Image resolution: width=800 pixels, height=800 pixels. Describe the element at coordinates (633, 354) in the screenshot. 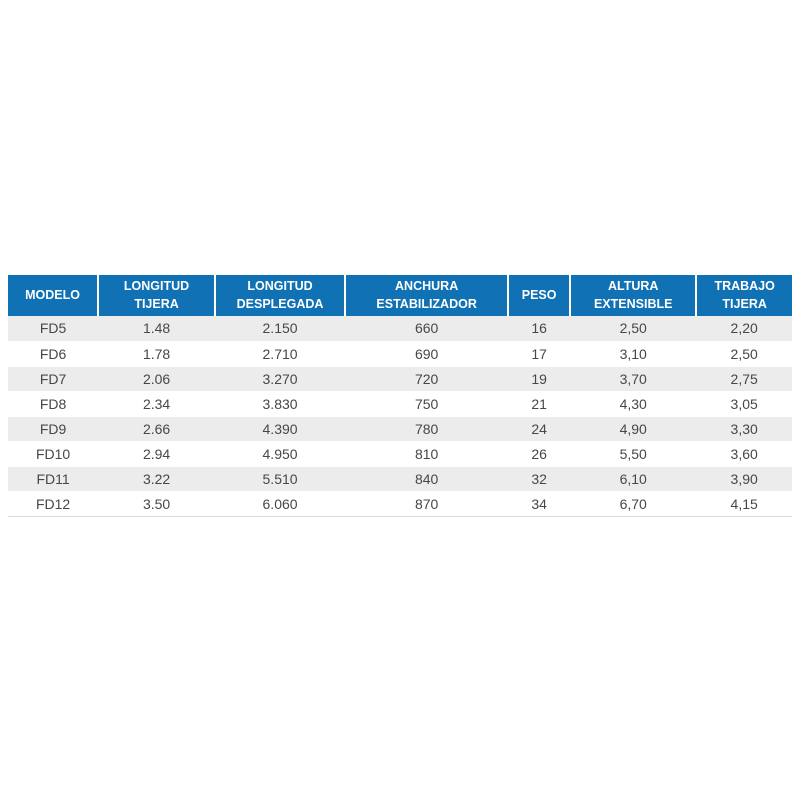

I see `value-cell: 3,10` at that location.